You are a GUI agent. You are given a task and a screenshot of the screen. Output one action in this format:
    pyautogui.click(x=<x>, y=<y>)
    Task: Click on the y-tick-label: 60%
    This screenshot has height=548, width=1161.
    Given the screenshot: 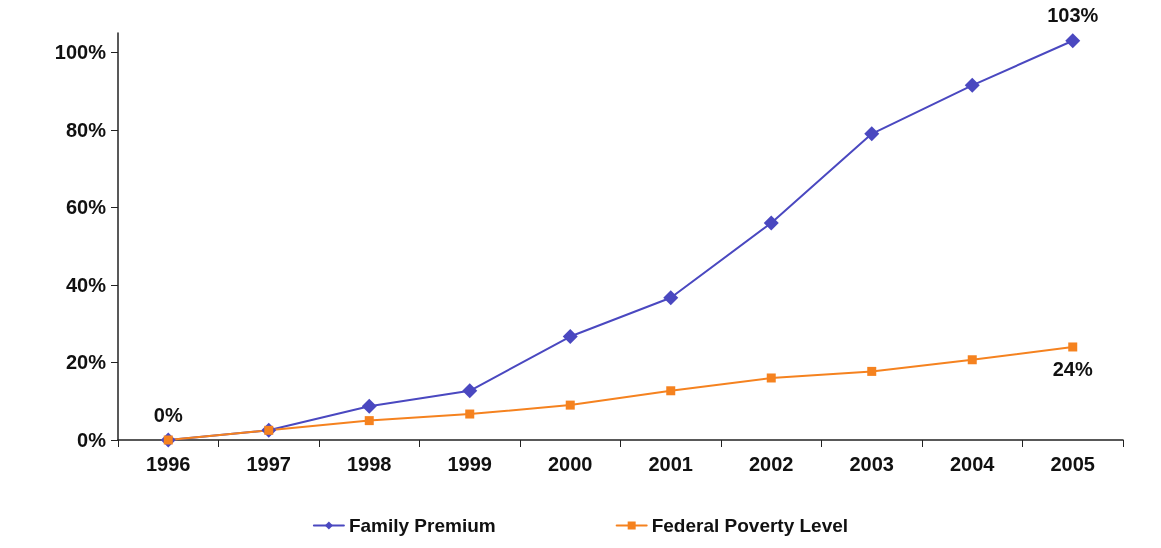 What is the action you would take?
    pyautogui.click(x=86, y=207)
    